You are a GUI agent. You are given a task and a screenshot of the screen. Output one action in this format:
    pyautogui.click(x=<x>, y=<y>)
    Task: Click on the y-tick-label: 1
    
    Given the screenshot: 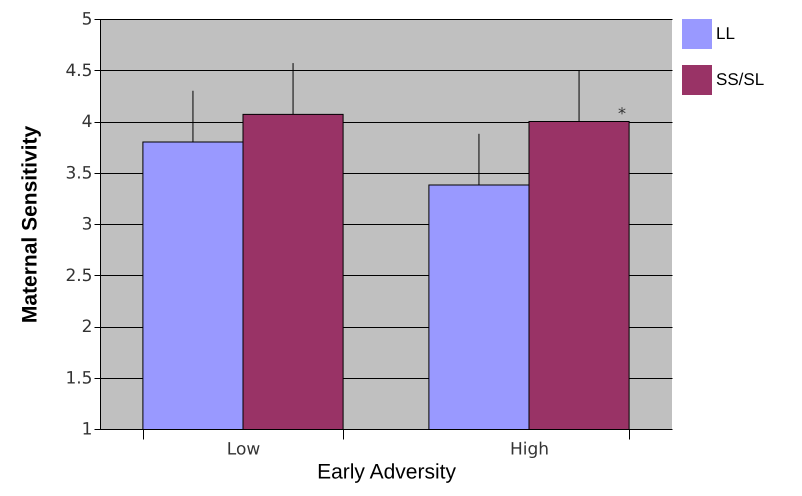 What is the action you would take?
    pyautogui.click(x=87, y=430)
    